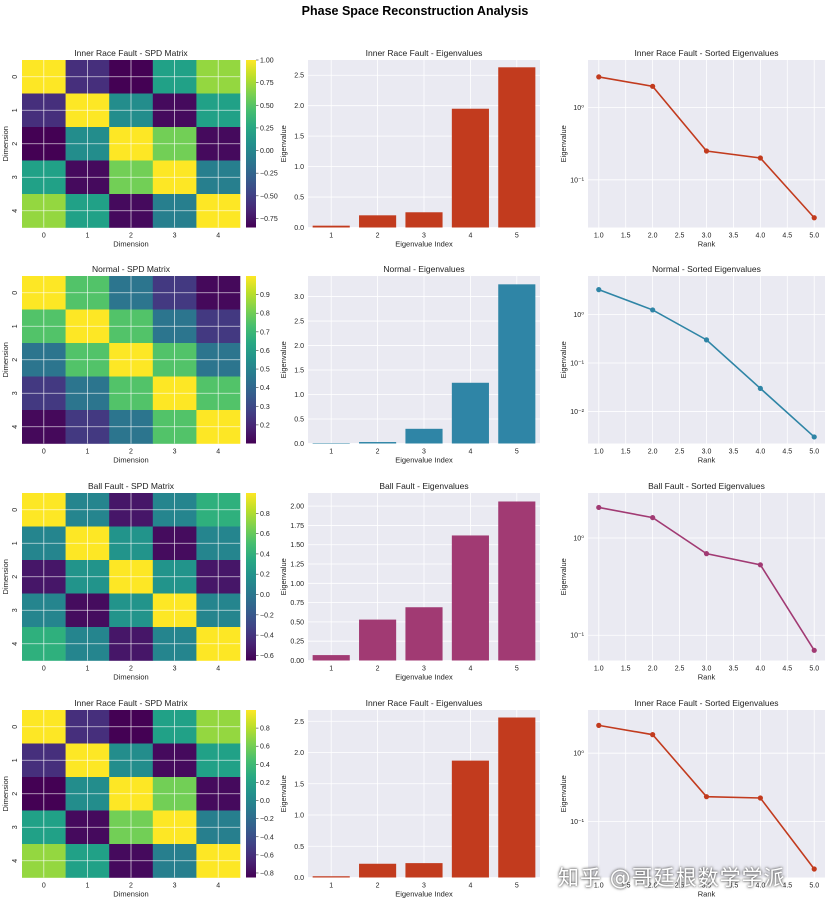 The height and width of the screenshot is (912, 830). Describe the element at coordinates (131, 236) in the screenshot. I see `heatmap-x-tick-label: 2` at that location.